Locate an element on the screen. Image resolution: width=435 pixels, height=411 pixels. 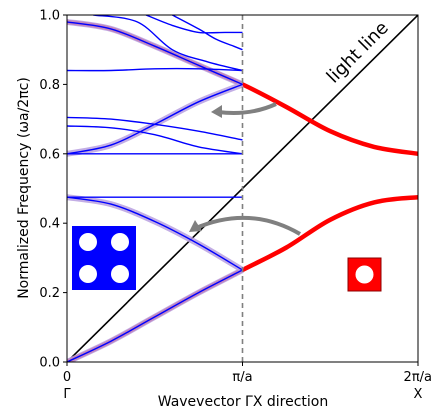
x-tick-label: 2π/a is located at coordinates (418, 377).